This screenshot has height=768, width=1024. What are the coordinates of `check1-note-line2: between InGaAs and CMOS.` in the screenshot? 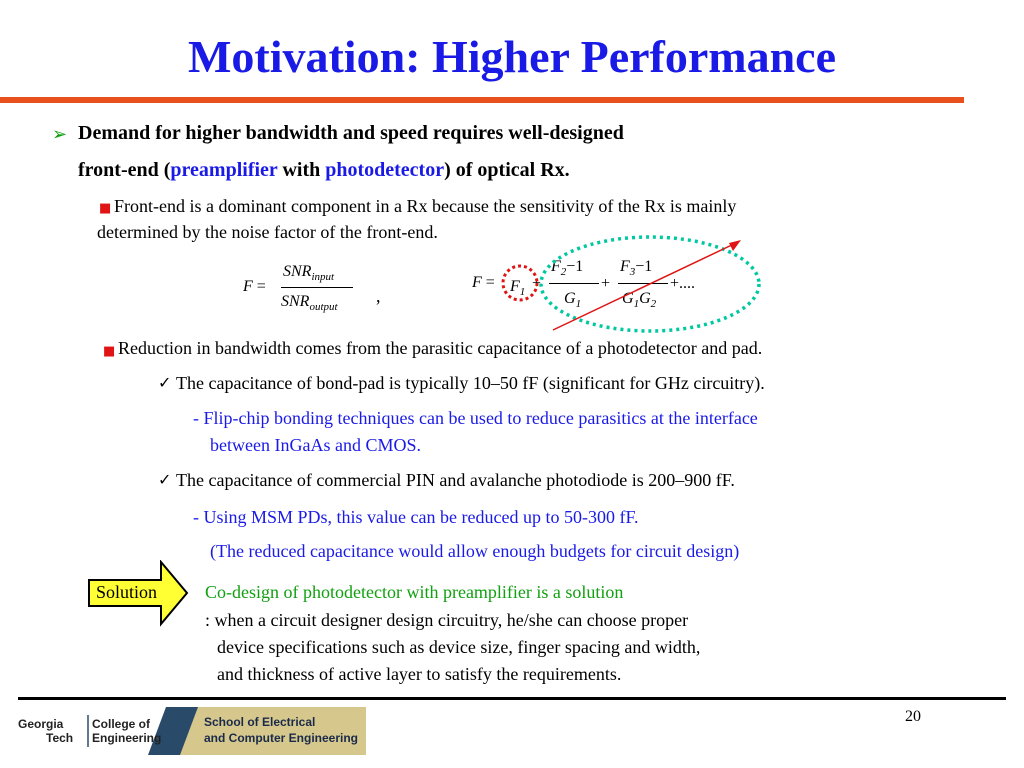 It's located at (315, 445).